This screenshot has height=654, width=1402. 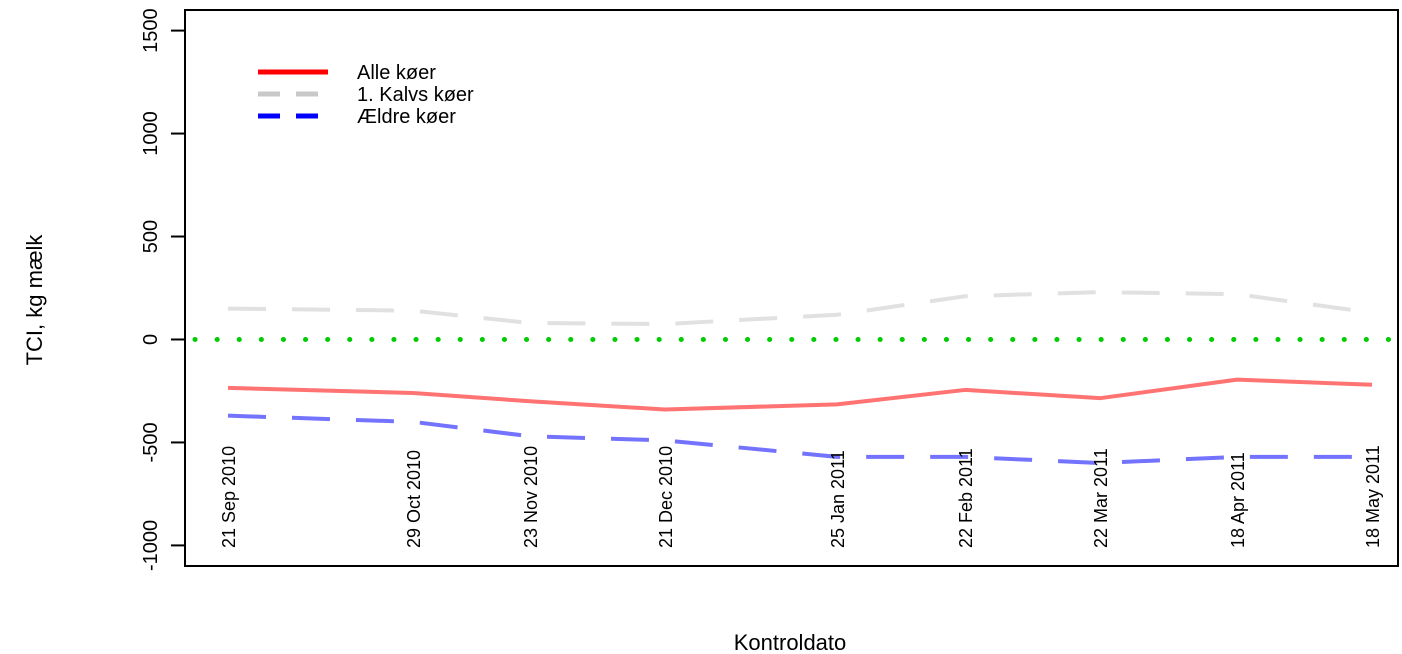 I want to click on date-label: 22 Mar 2011, so click(x=1101, y=498).